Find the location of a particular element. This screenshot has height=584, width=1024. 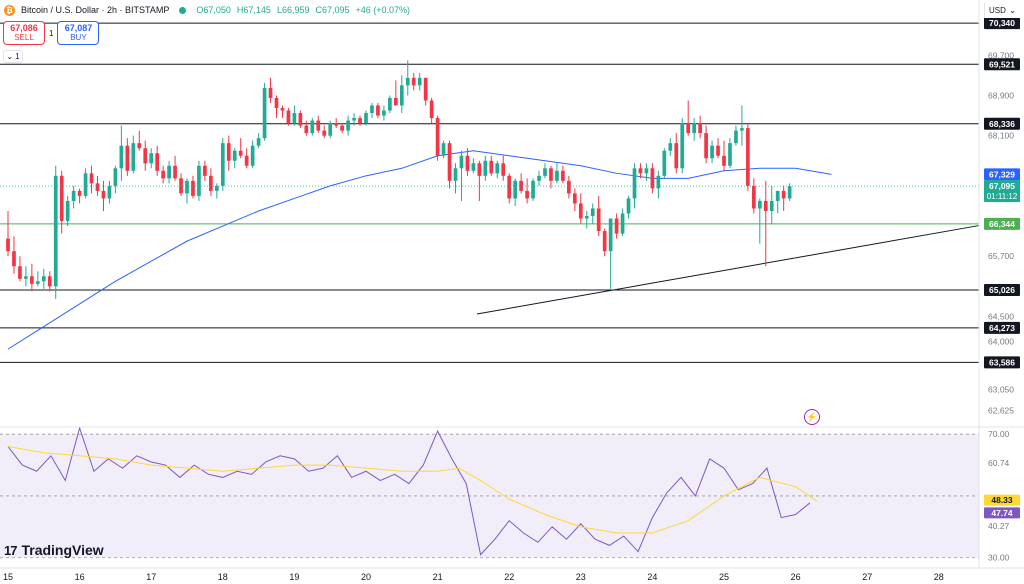

trendline is located at coordinates (728, 270).